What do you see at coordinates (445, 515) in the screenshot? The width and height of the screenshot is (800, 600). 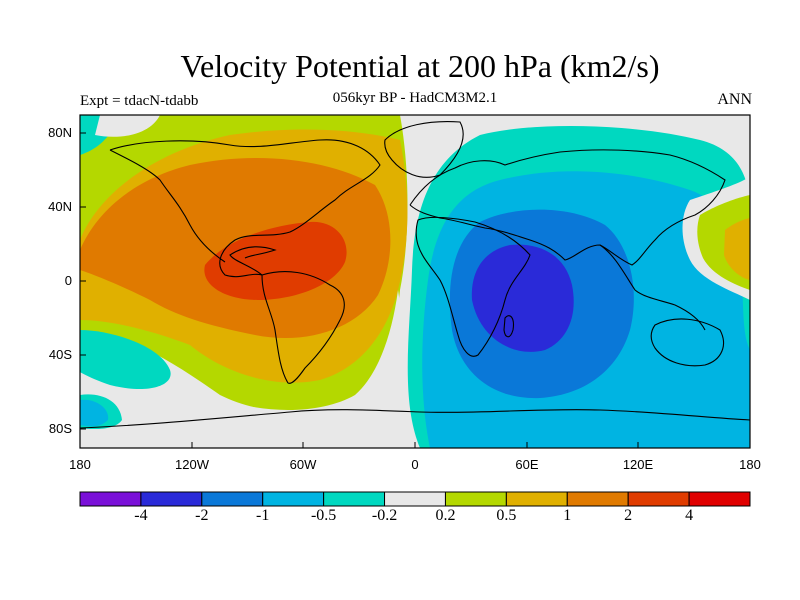 I see `colorbar-label: 0.2` at bounding box center [445, 515].